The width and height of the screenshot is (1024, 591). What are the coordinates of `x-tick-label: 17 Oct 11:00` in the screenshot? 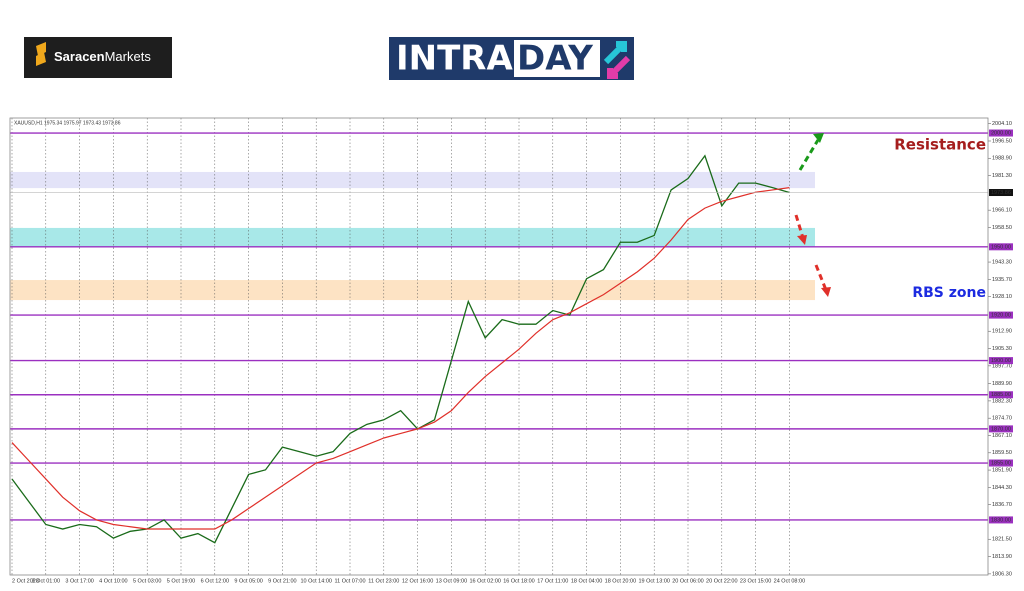 It's located at (552, 581).